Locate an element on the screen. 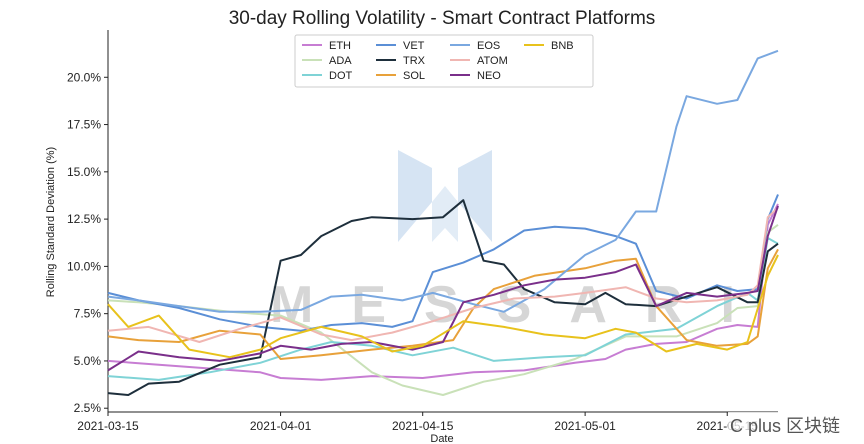  legend-item-sol: SOL is located at coordinates (414, 76).